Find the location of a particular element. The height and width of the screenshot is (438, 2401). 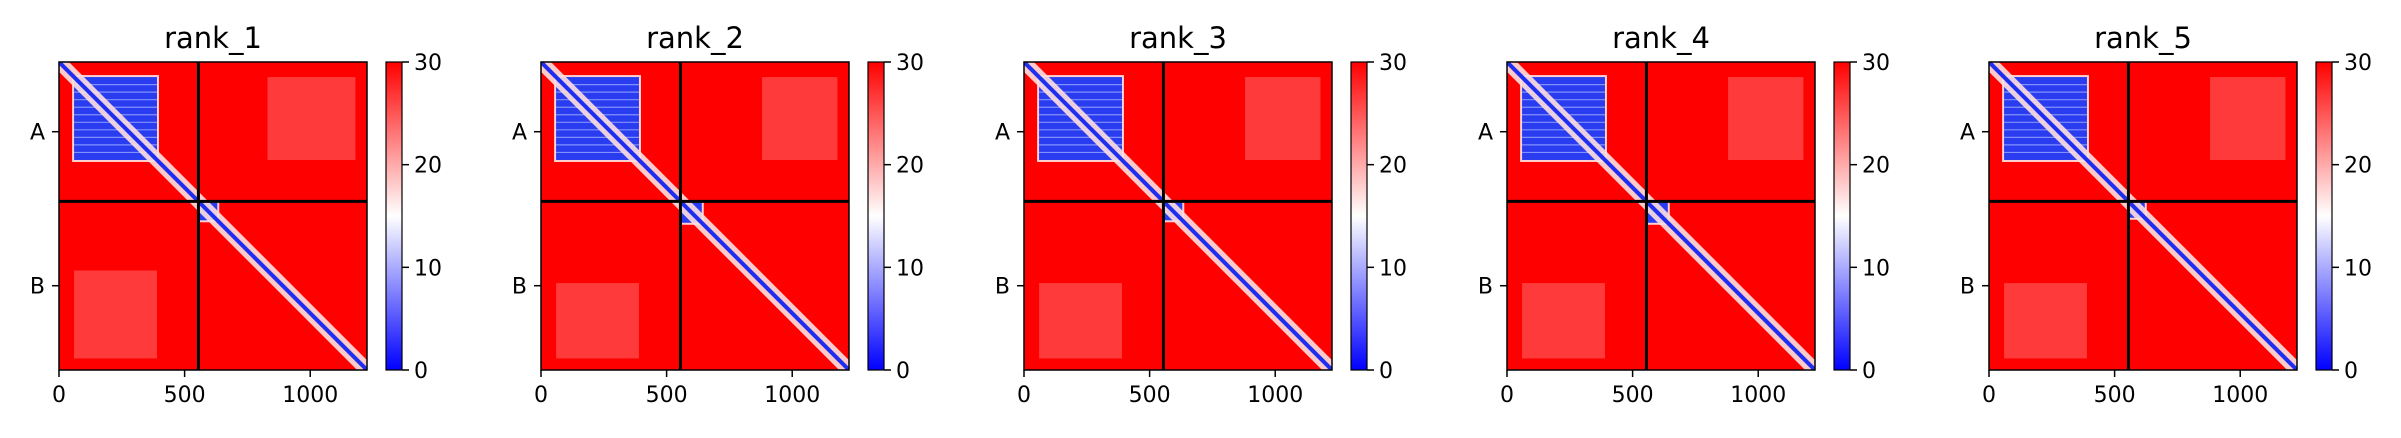

chart-title: rank_1 is located at coordinates (213, 38).